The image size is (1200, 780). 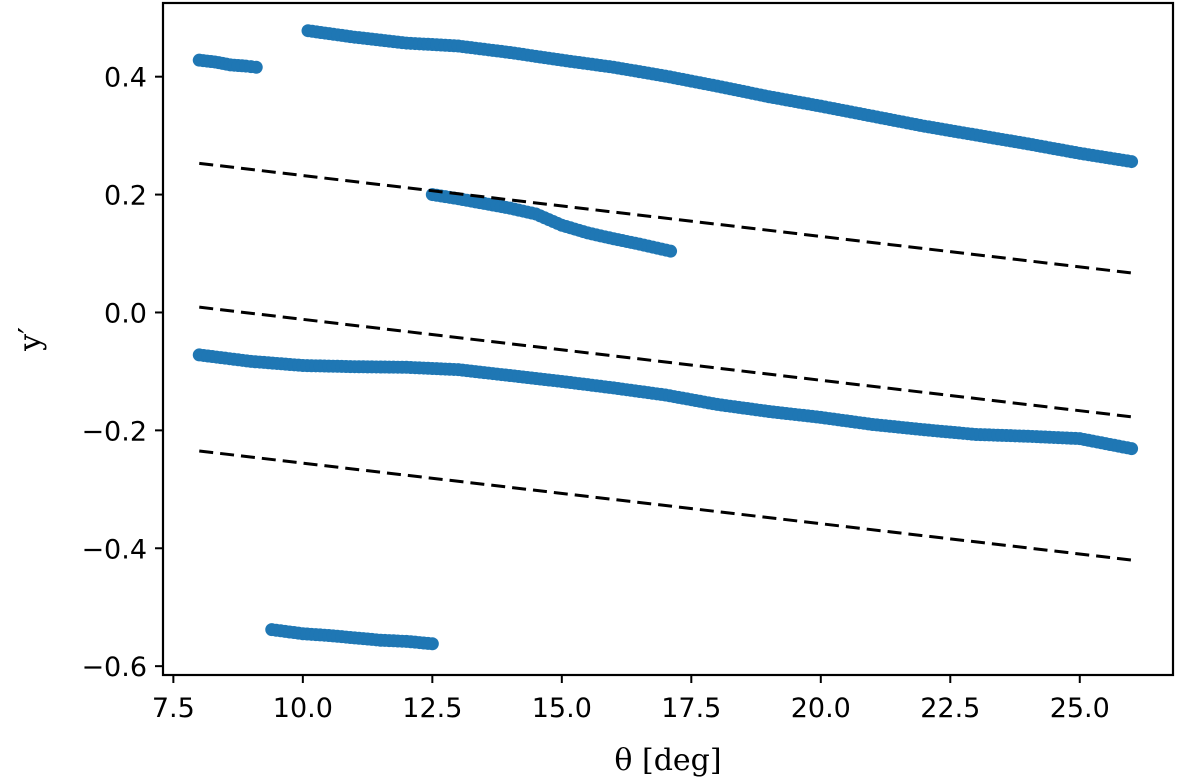 What do you see at coordinates (821, 708) in the screenshot?
I see `x-tick-label: 20.0` at bounding box center [821, 708].